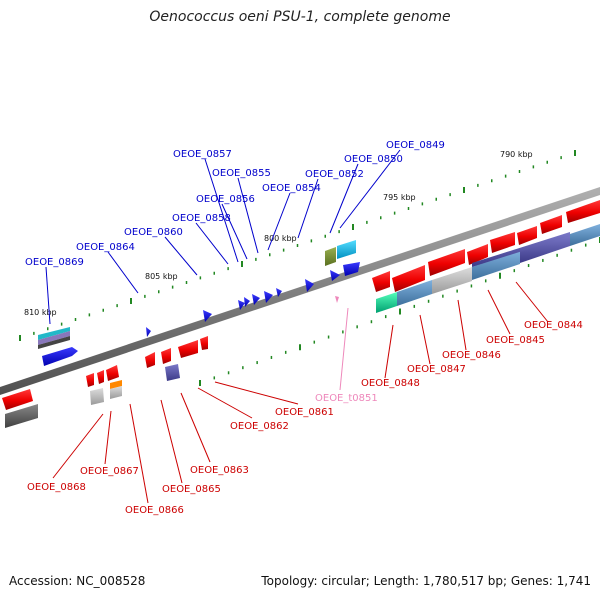  What do you see at coordinates (304, 412) in the screenshot?
I see `gene-label: OEOE_0861` at bounding box center [304, 412].